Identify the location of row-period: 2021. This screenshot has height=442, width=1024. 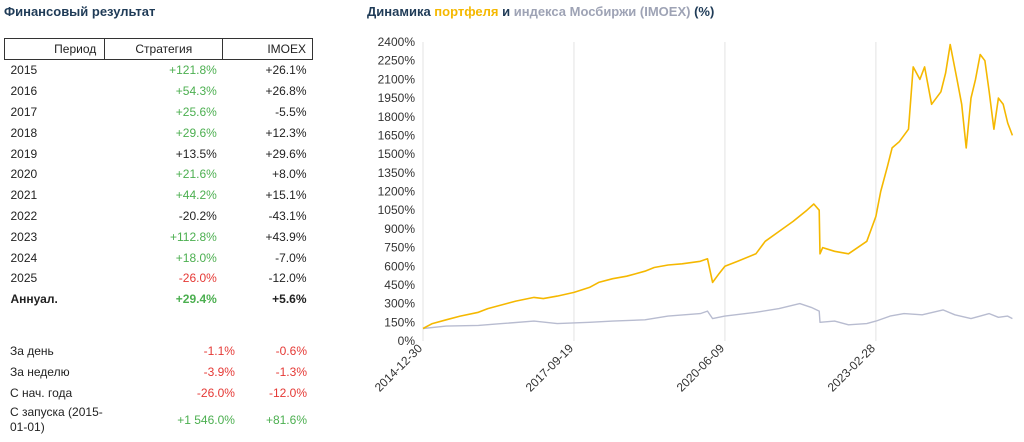
(24, 195).